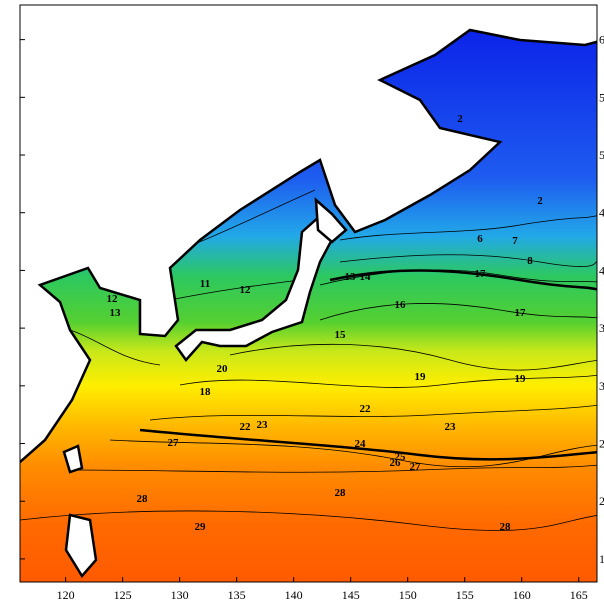 The width and height of the screenshot is (604, 605). Describe the element at coordinates (601, 501) in the screenshot. I see `y-tick-label: 20` at that location.